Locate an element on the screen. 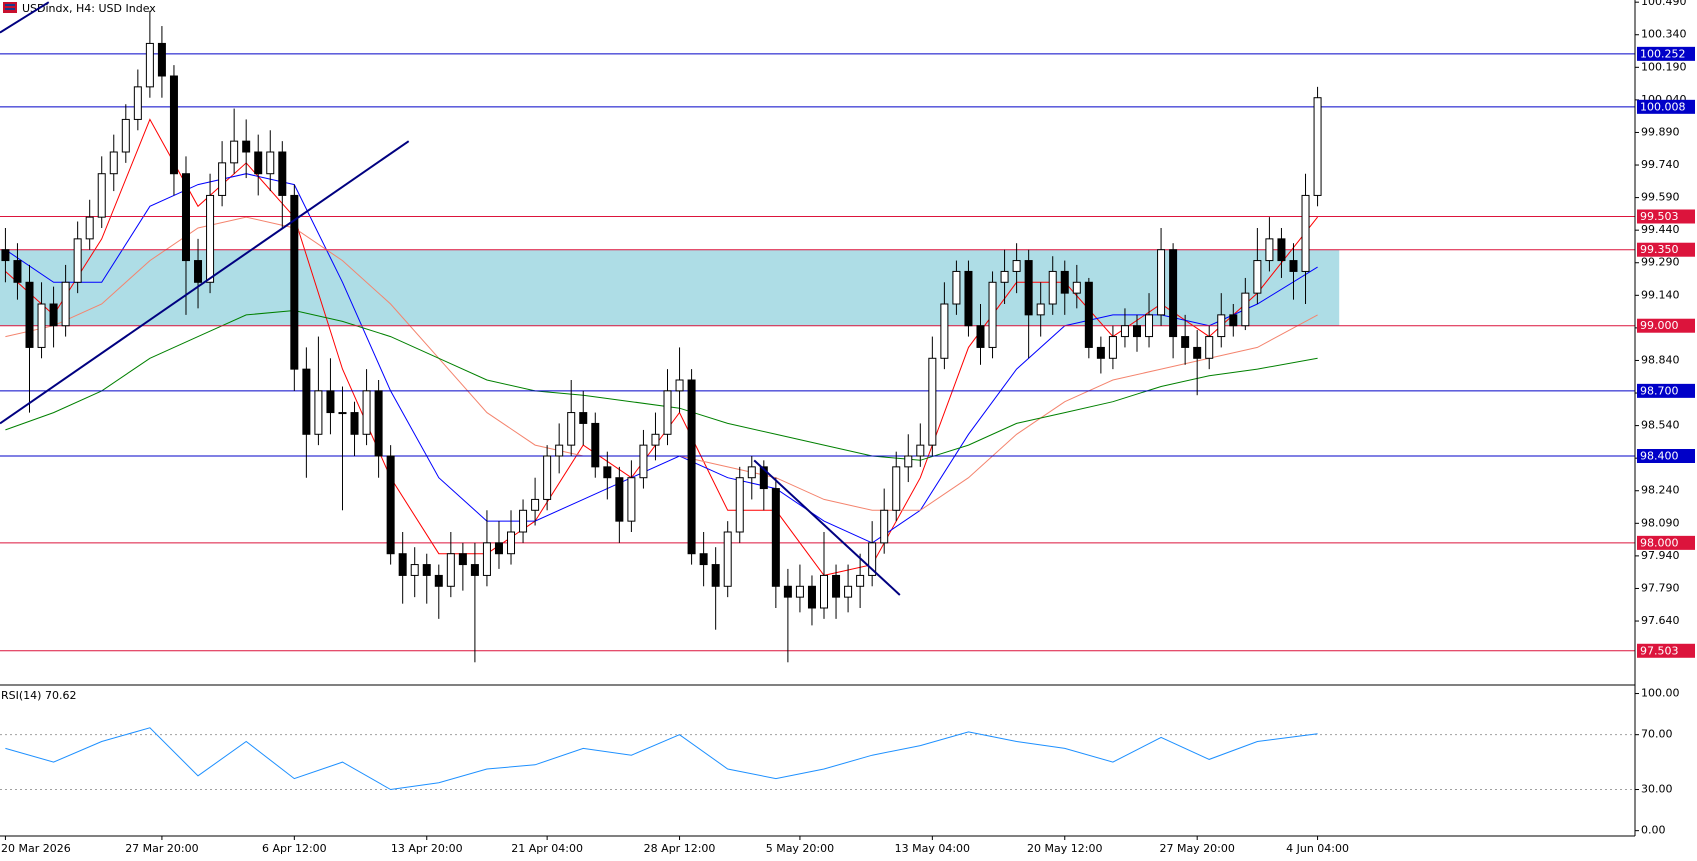  y-tick-label: 99.890 is located at coordinates (1660, 131).